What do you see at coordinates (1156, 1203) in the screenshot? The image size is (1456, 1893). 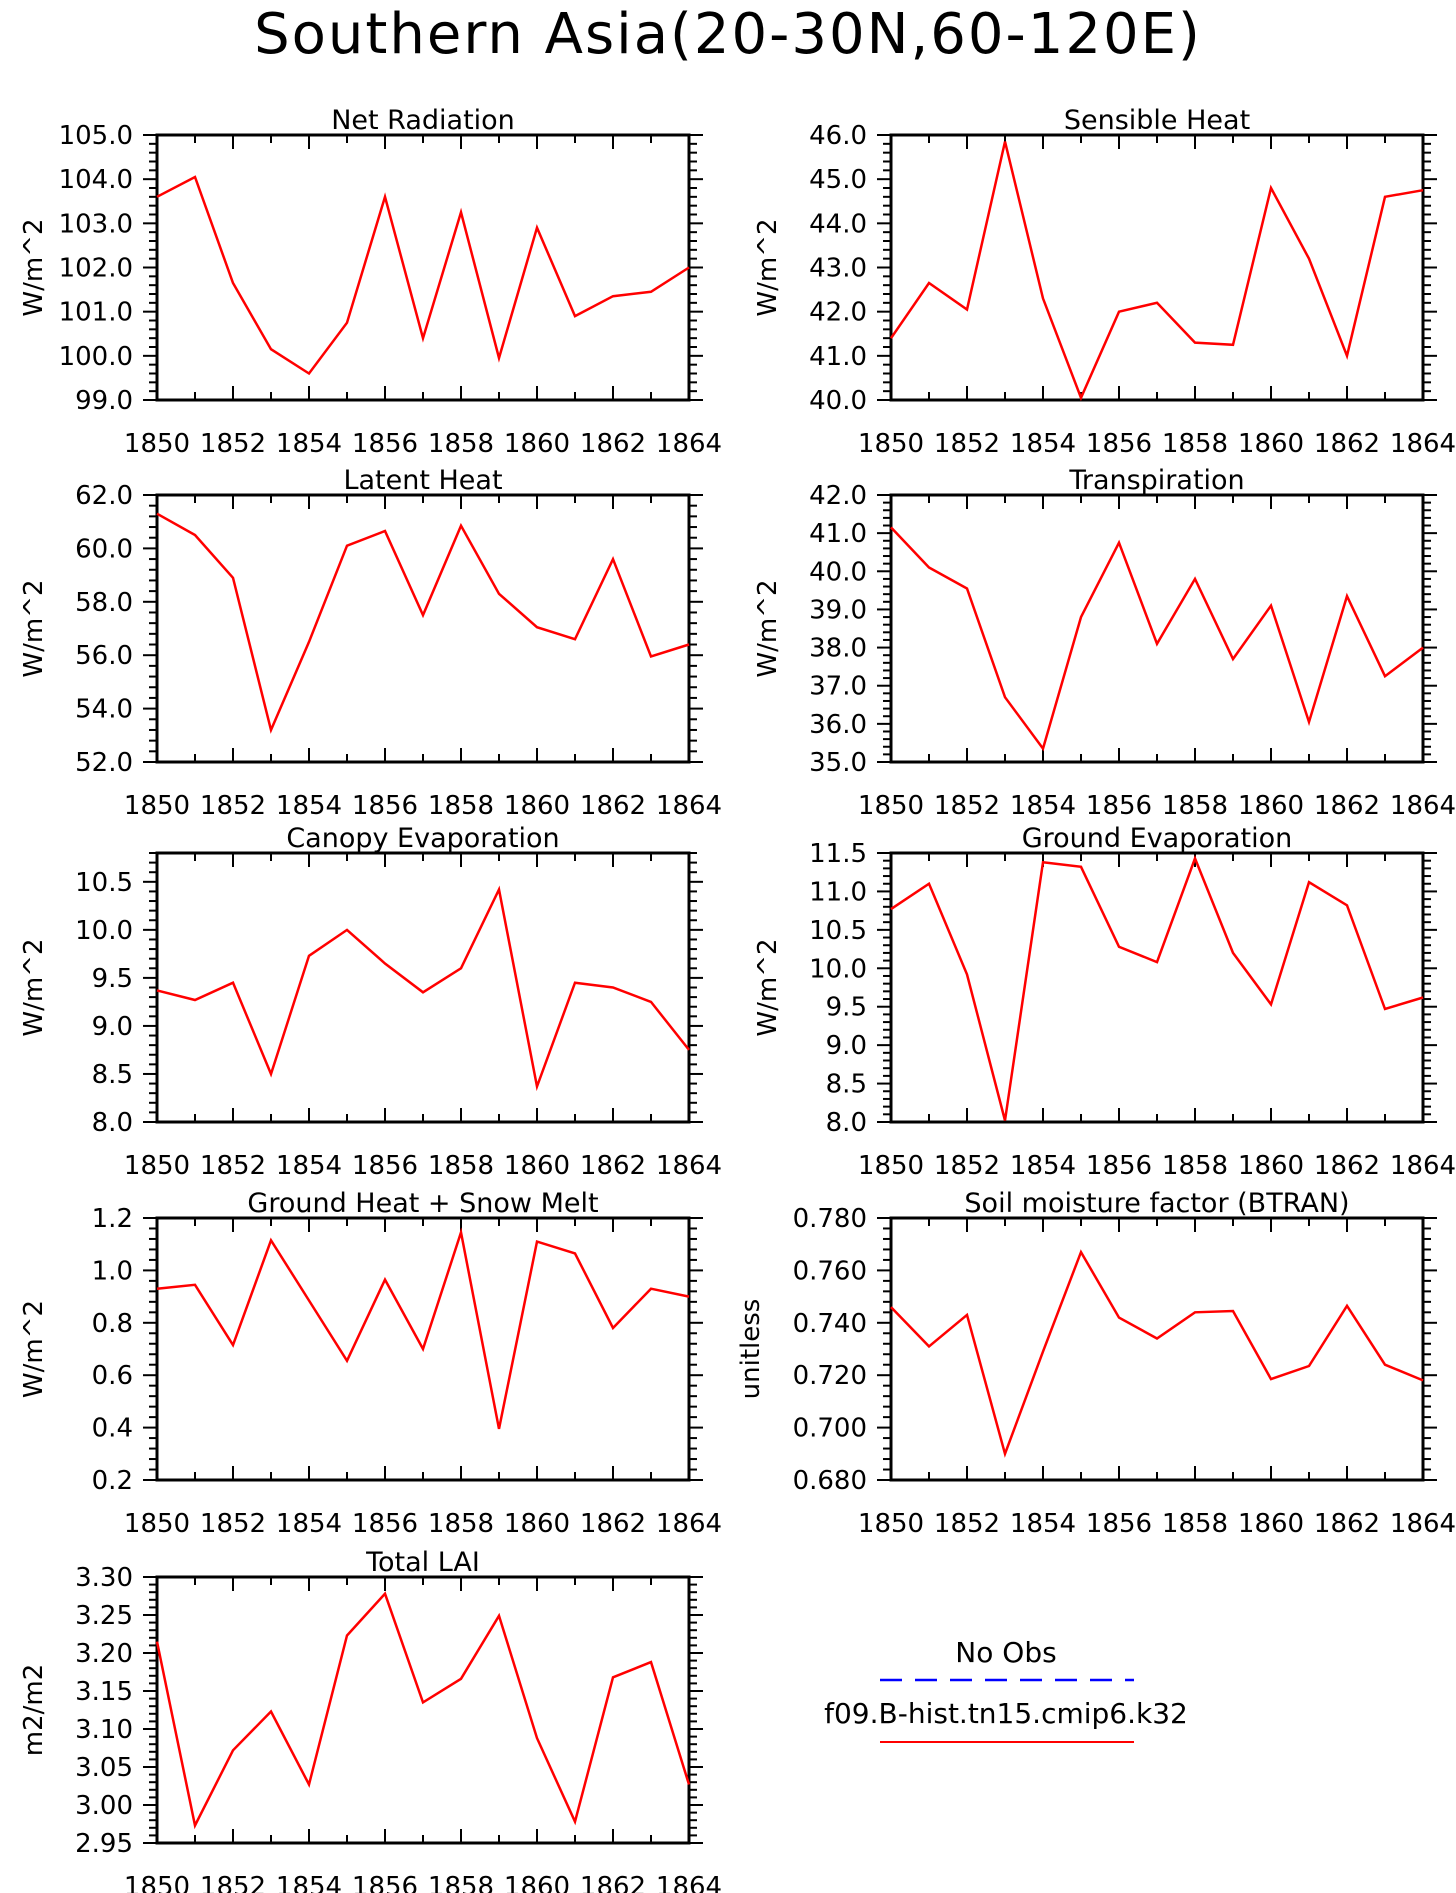 I see `panel-title: Soil moisture factor (BTRAN)` at bounding box center [1156, 1203].